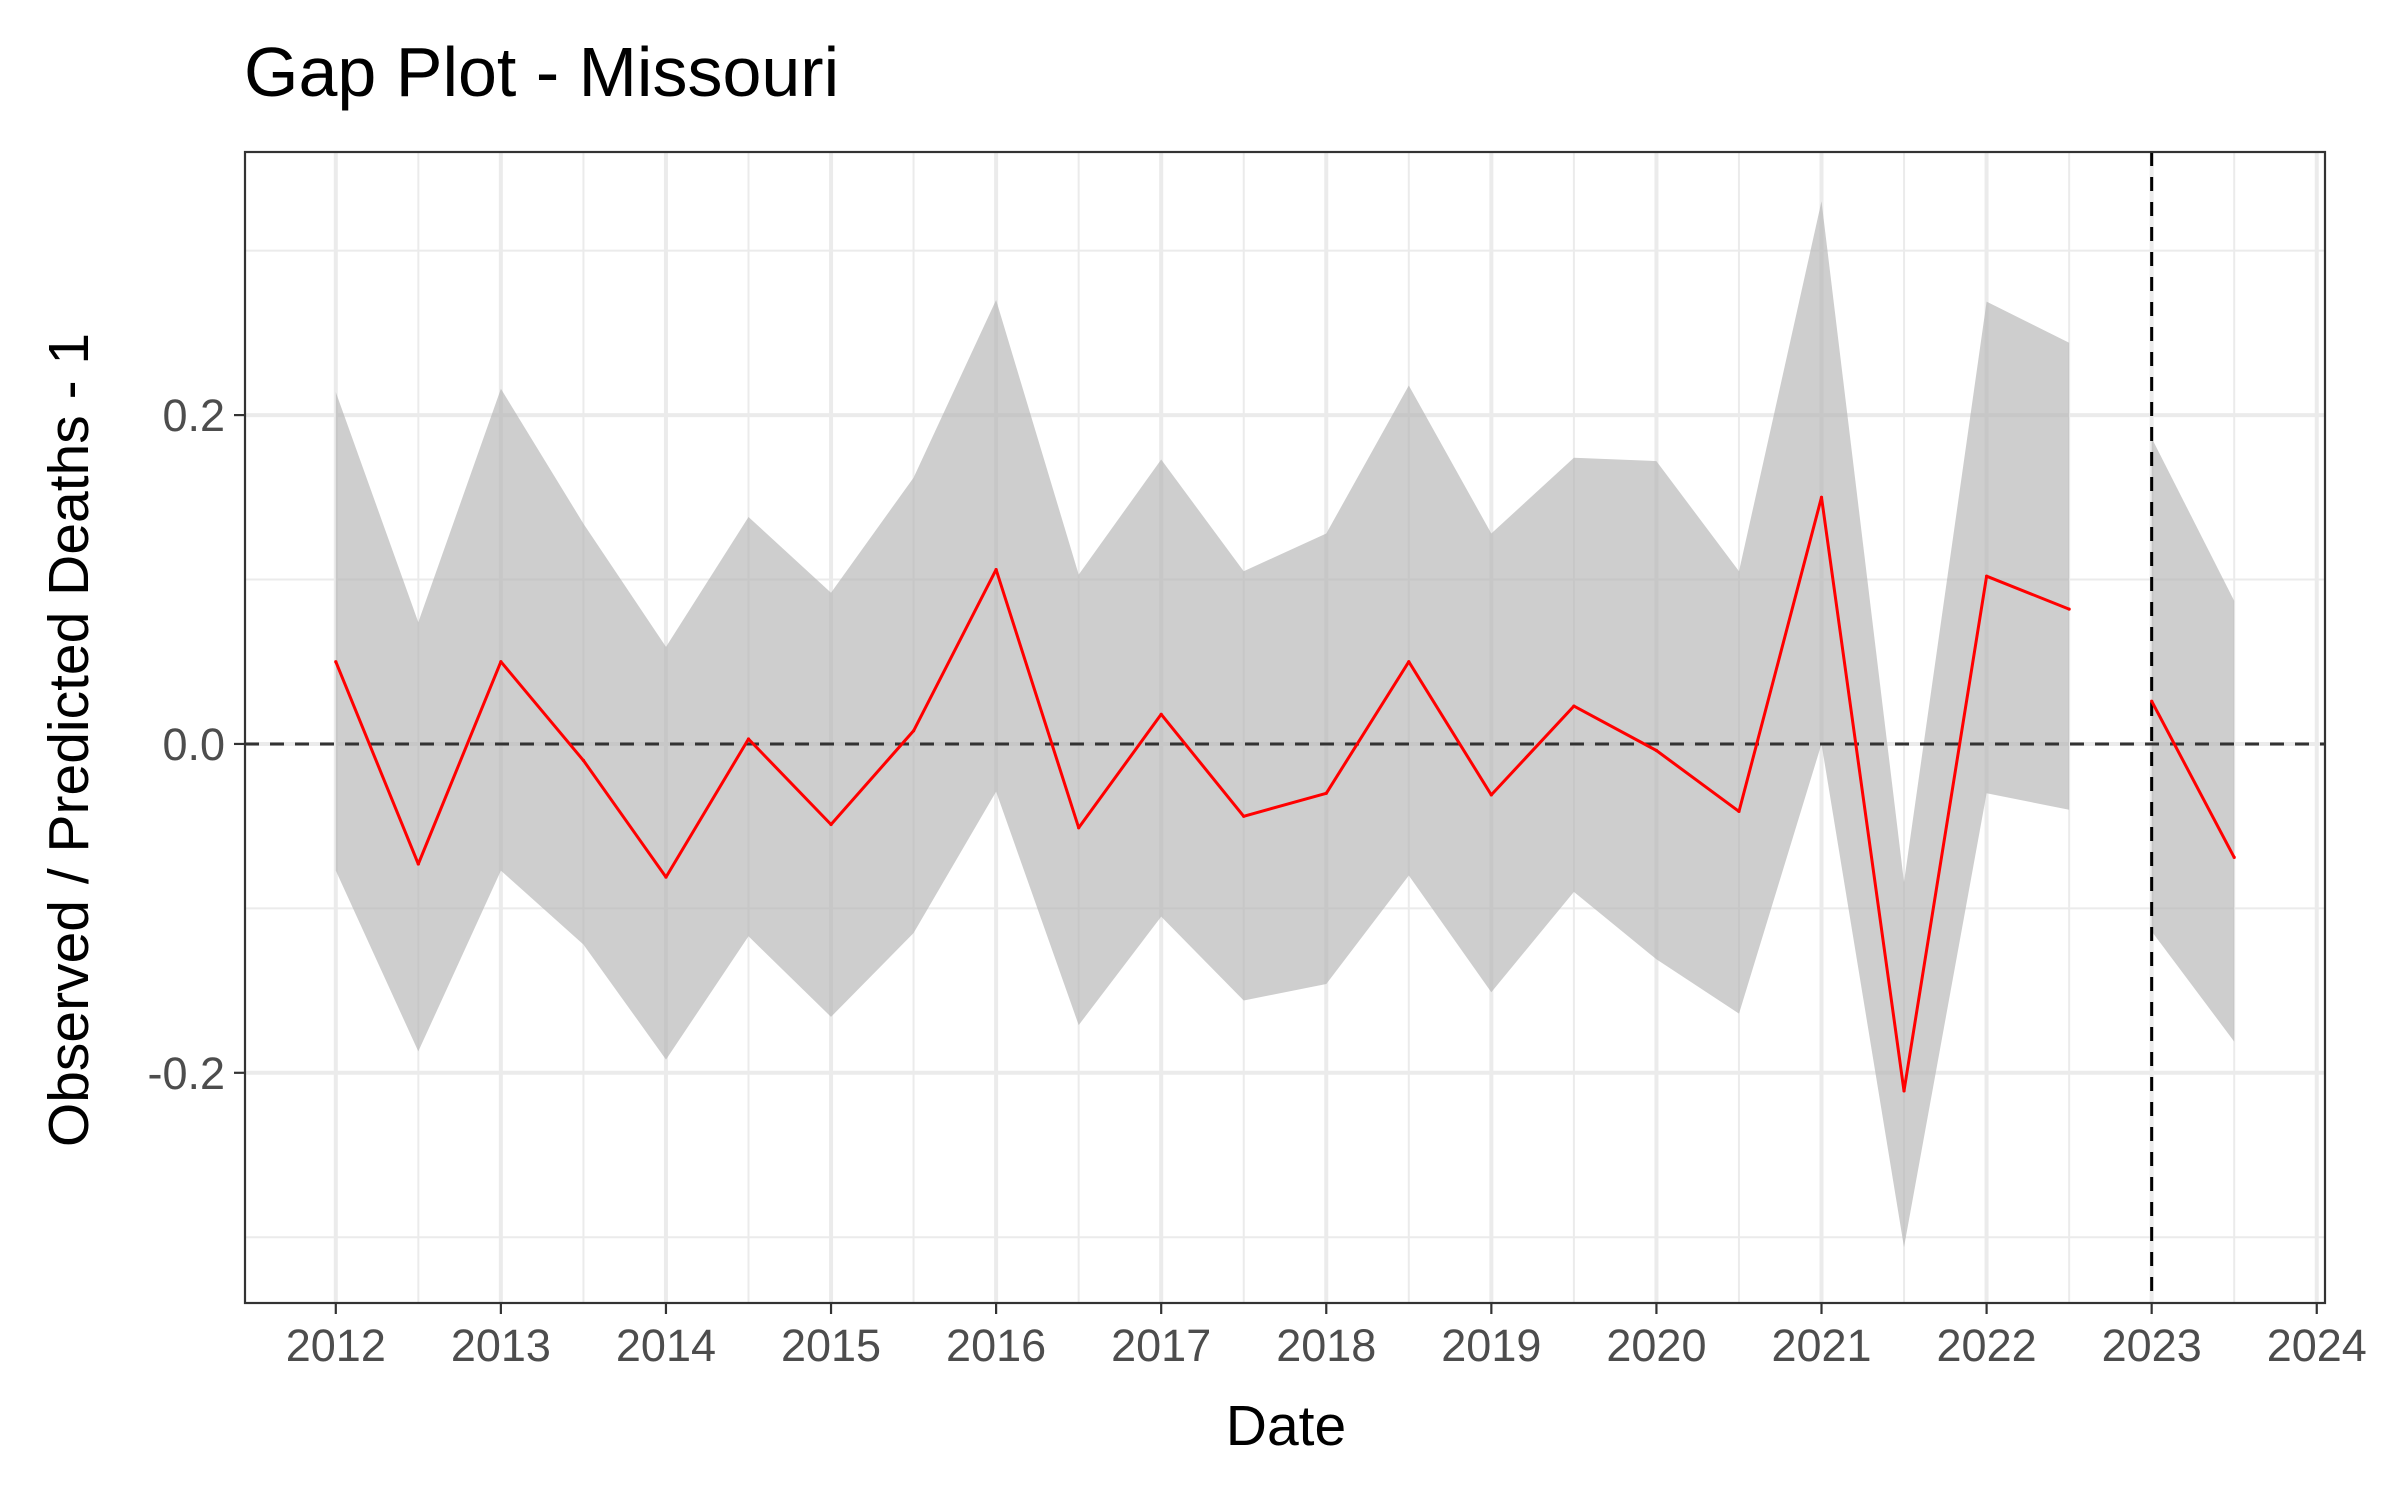 This screenshot has width=2400, height=1500. I want to click on x-tick-label: 2014, so click(666, 1345).